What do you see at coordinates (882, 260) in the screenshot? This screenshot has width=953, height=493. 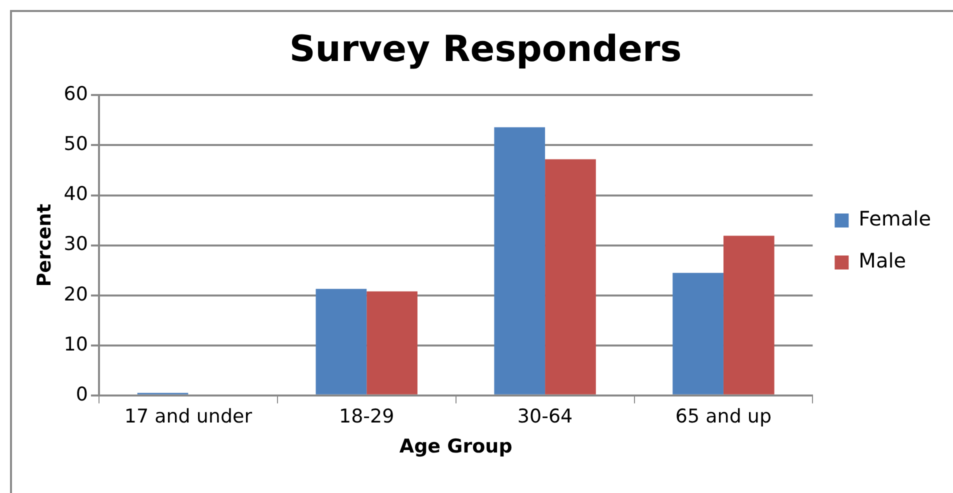 I see `legend-label: Male` at bounding box center [882, 260].